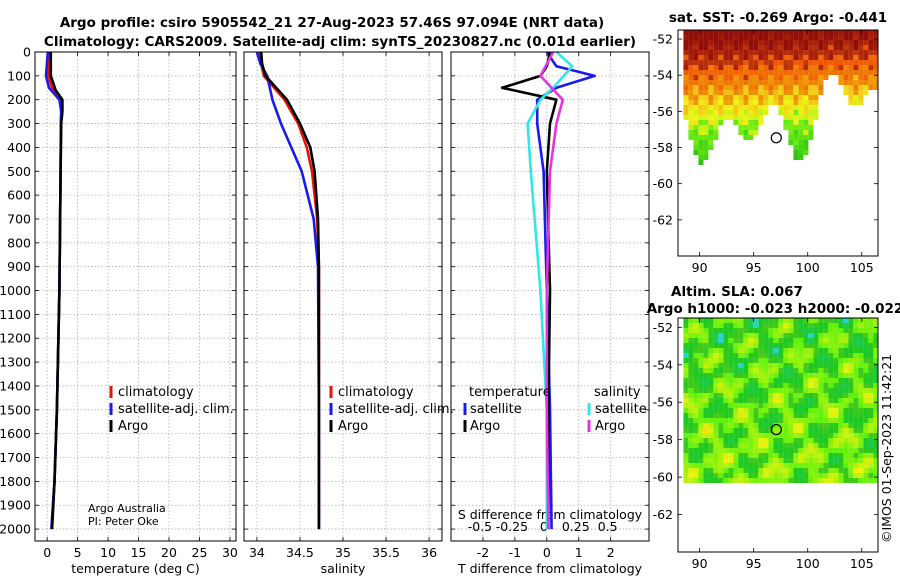  Describe the element at coordinates (663, 439) in the screenshot. I see `y-tick-label: -58` at that location.